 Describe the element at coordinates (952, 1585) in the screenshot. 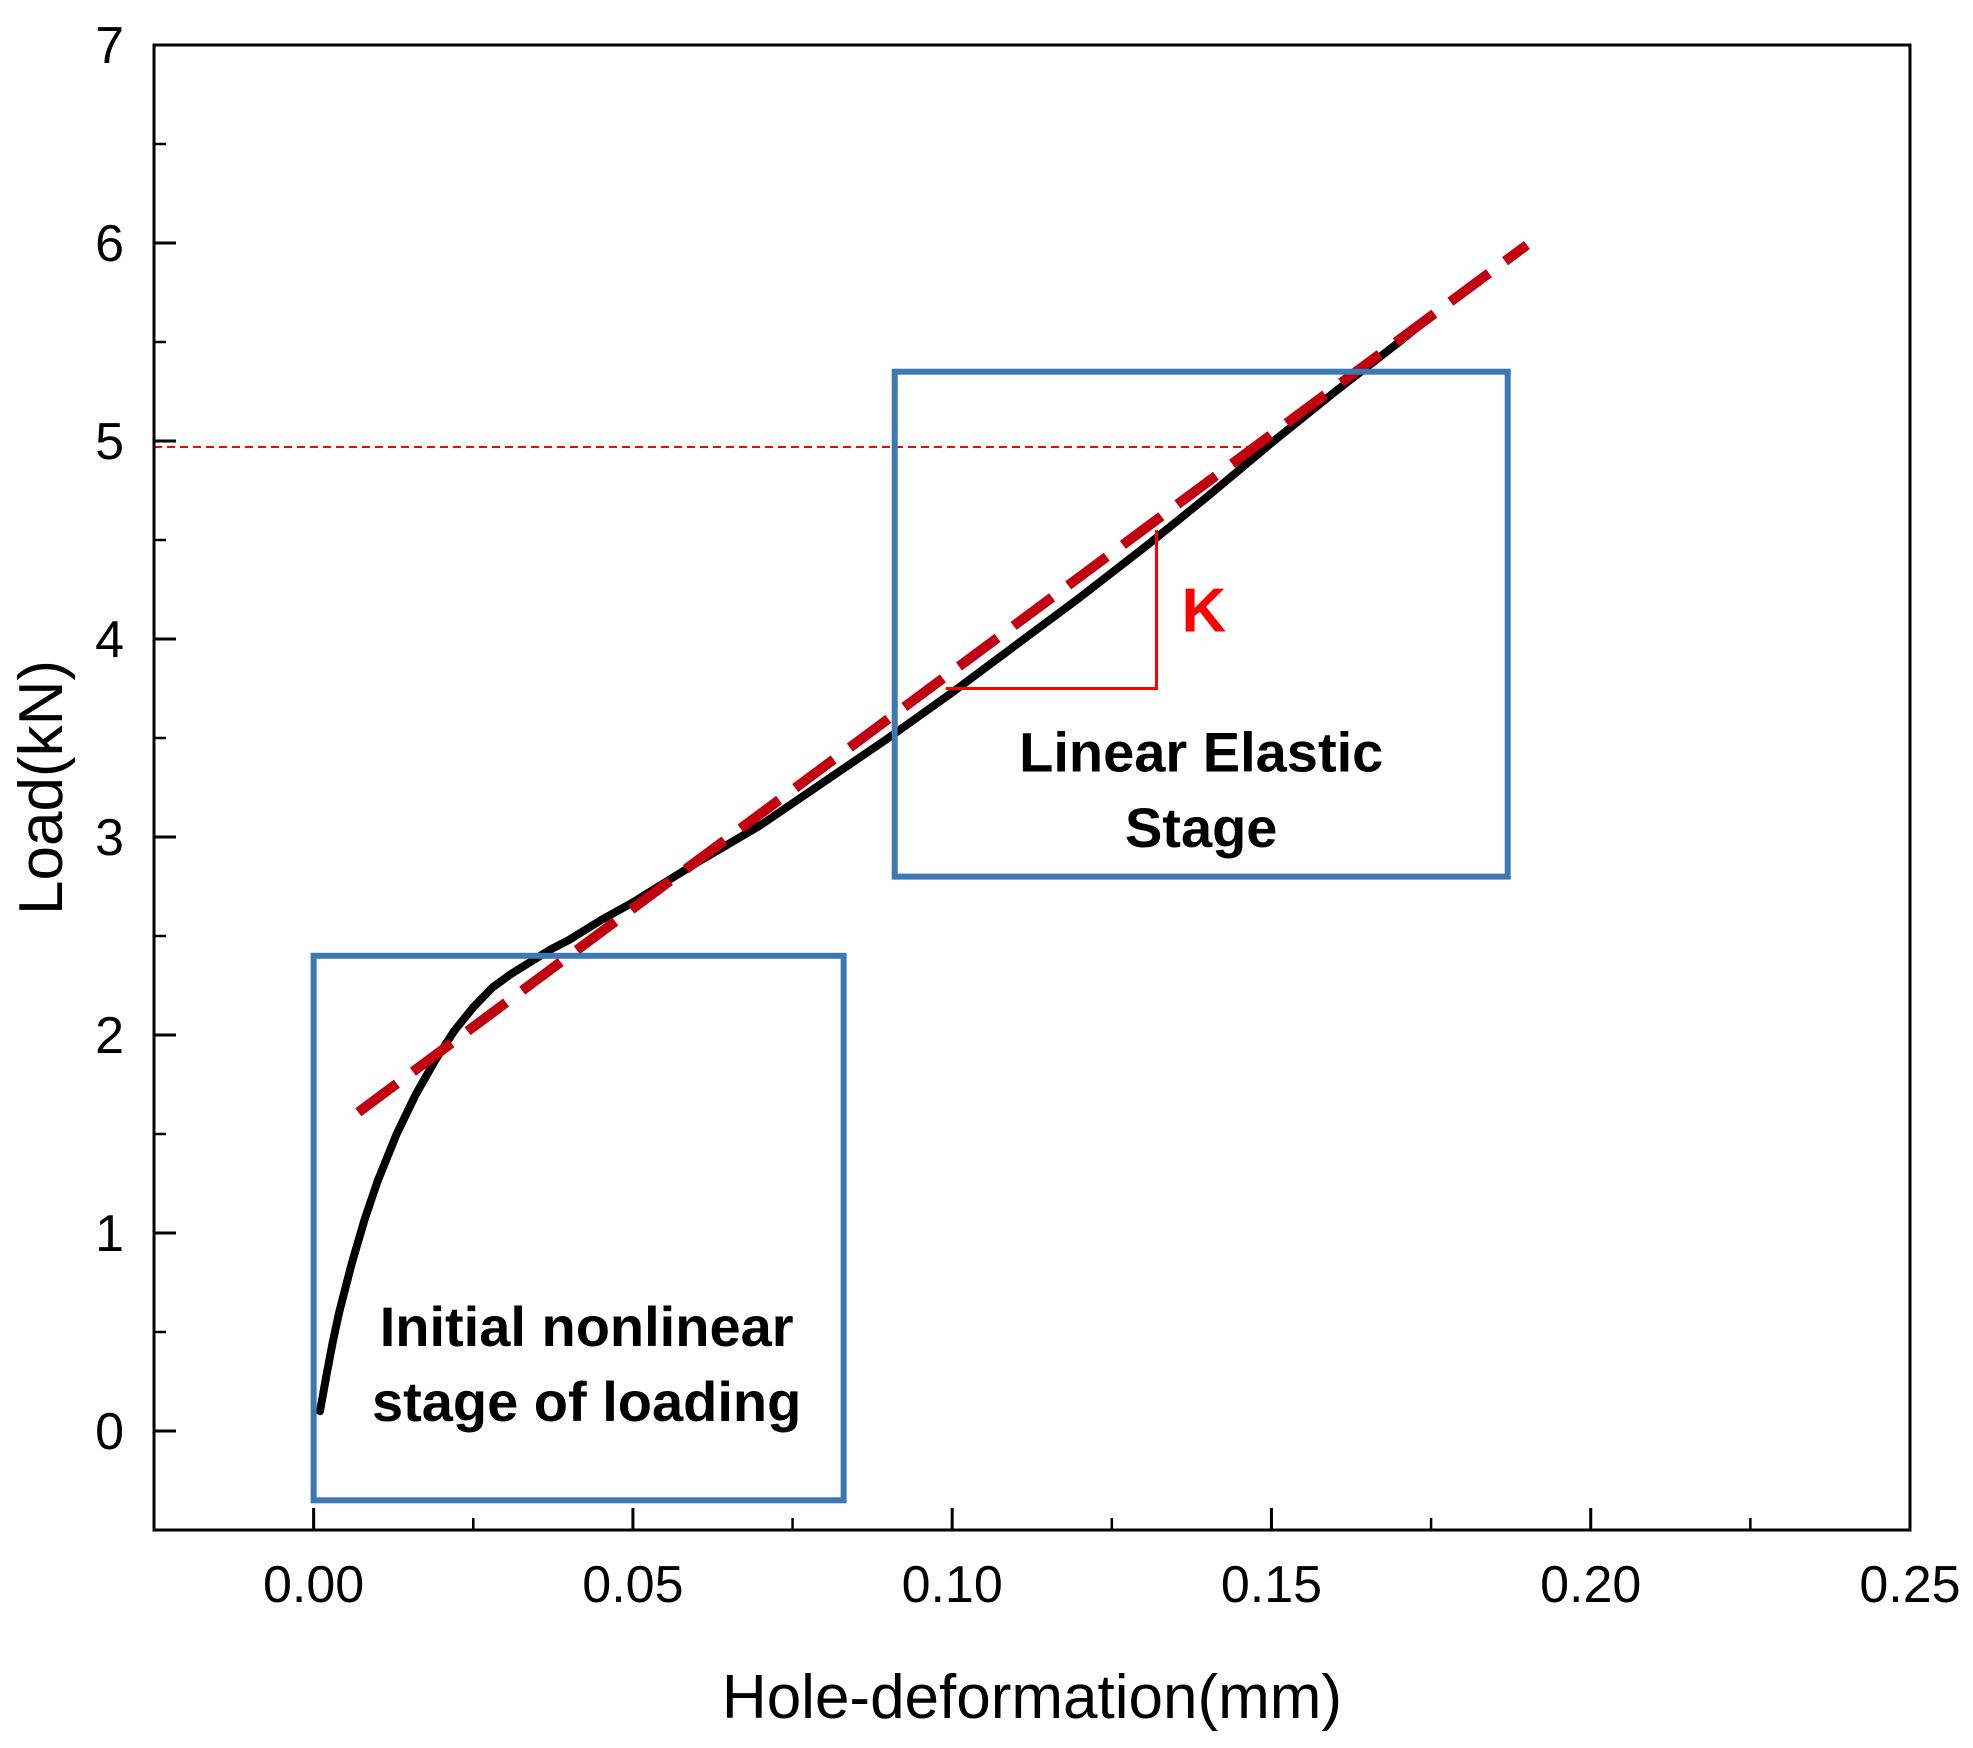

I see `x-tick-label: 0.10` at that location.